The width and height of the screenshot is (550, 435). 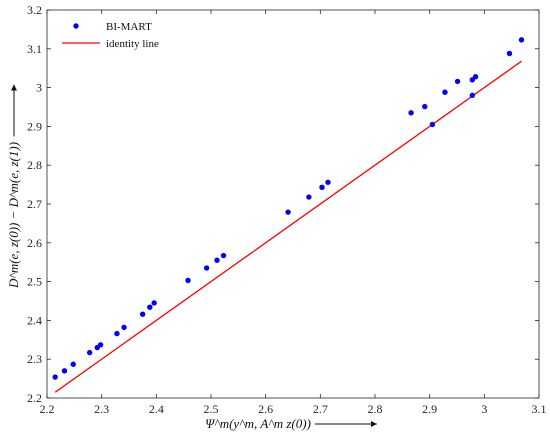 I want to click on x-tick-label: 2.4, so click(x=156, y=409).